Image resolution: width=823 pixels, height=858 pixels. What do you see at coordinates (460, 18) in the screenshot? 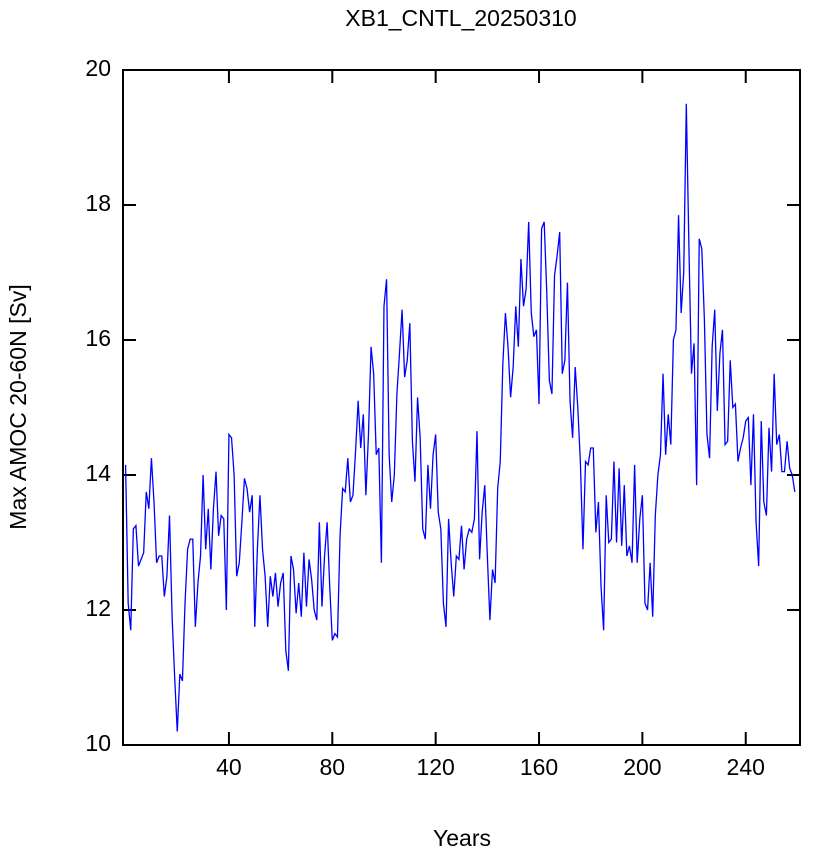
I see `chart-title: XB1_CNTL_20250310` at bounding box center [460, 18].